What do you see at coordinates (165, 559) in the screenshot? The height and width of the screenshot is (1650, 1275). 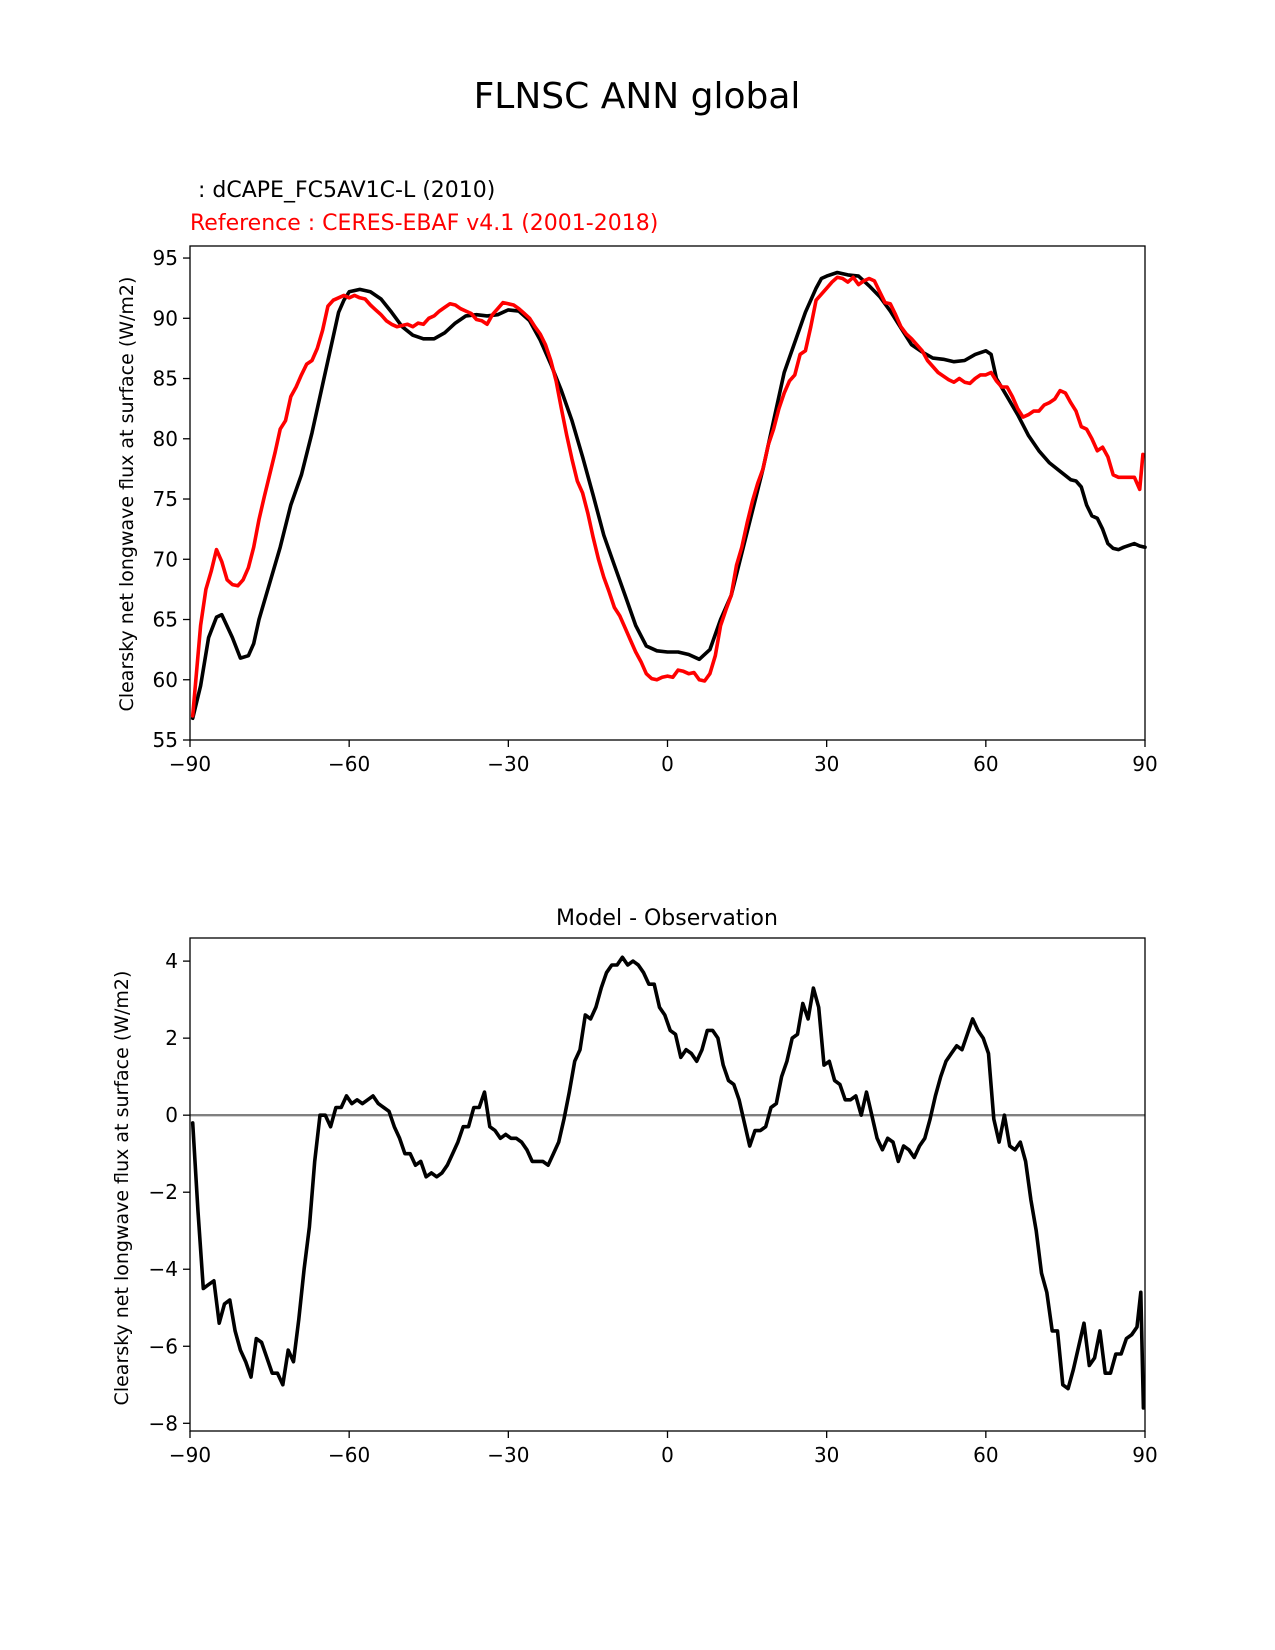 I see `y-tick-label: 70` at bounding box center [165, 559].